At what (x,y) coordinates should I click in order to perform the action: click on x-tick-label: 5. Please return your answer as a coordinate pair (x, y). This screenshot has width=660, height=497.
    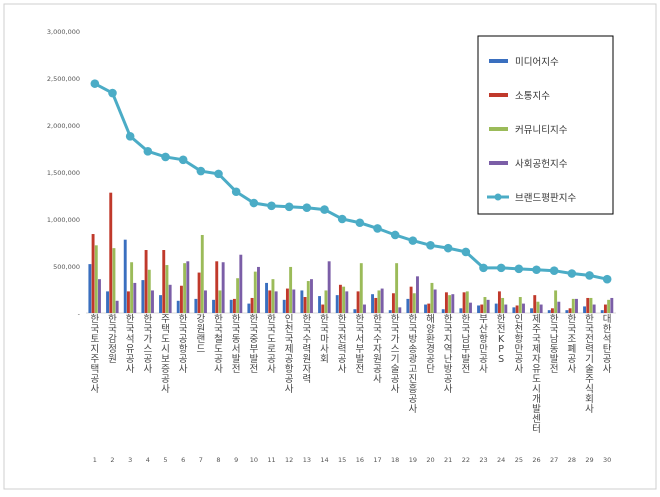
    Looking at the image, I should click on (165, 460).